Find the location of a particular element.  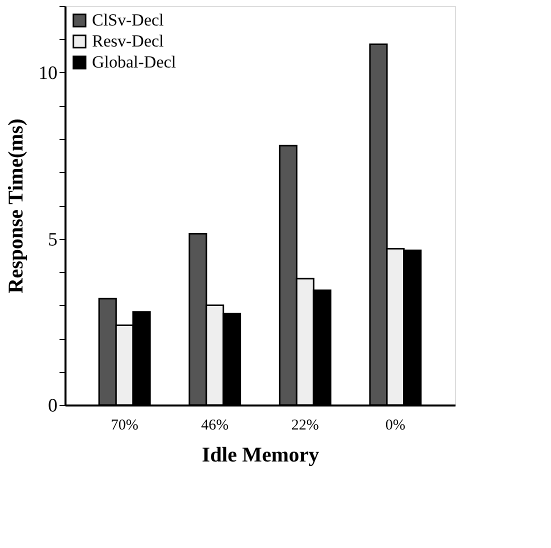

y-tick-label: 5 is located at coordinates (53, 239).